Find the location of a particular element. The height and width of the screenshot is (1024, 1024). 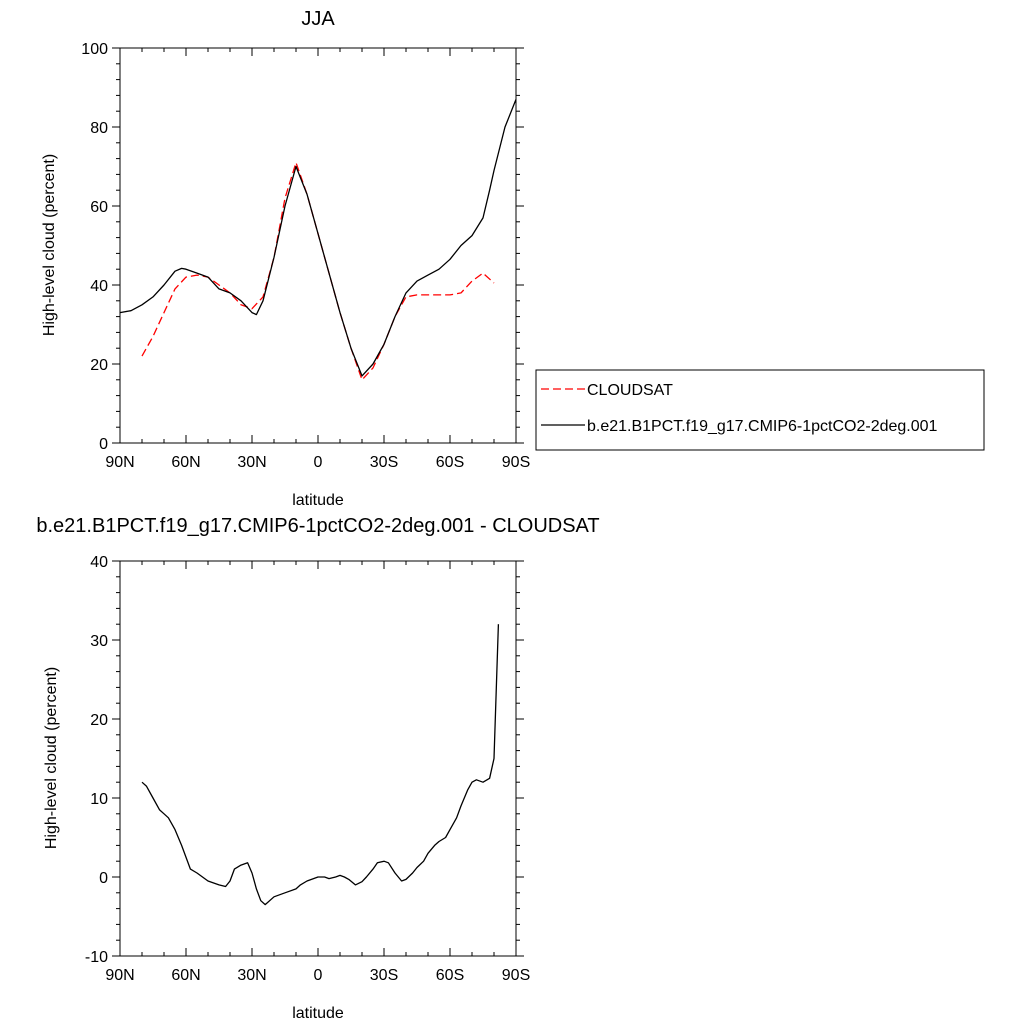

bottom-chart-marks is located at coordinates (320, 765).